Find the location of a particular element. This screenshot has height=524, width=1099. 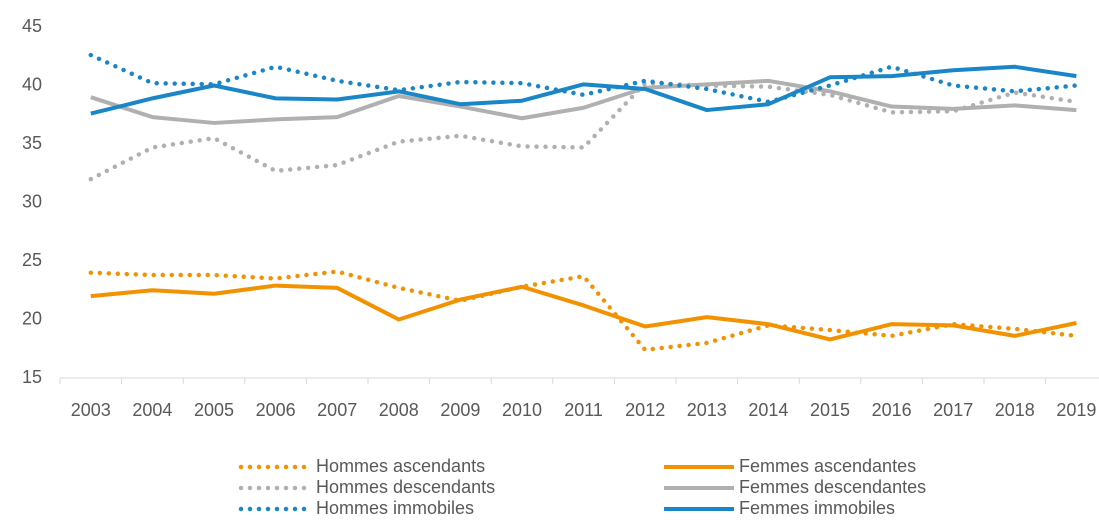

x-tick-label: 2016 is located at coordinates (892, 410).